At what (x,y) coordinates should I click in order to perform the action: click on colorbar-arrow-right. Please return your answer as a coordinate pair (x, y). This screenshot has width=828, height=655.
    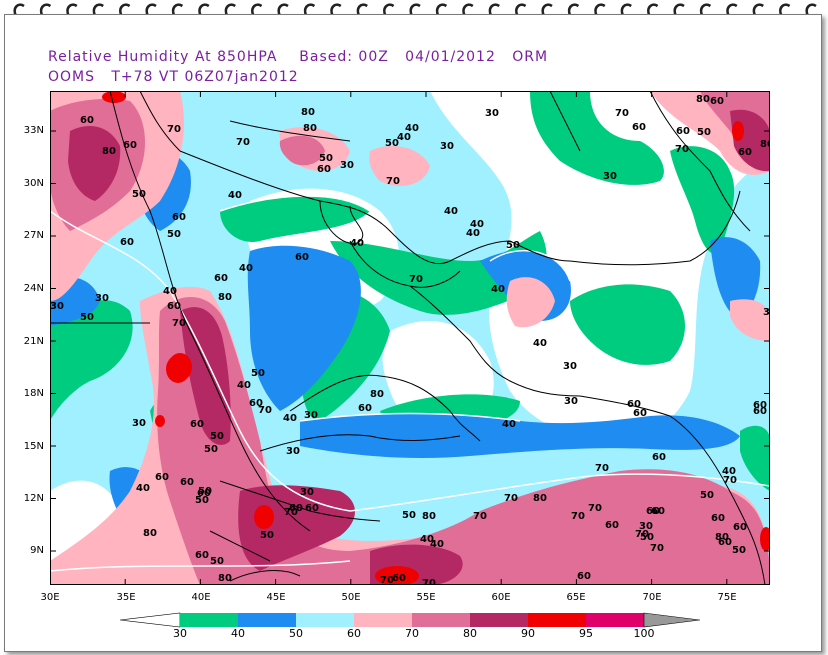
    Looking at the image, I should click on (671, 620).